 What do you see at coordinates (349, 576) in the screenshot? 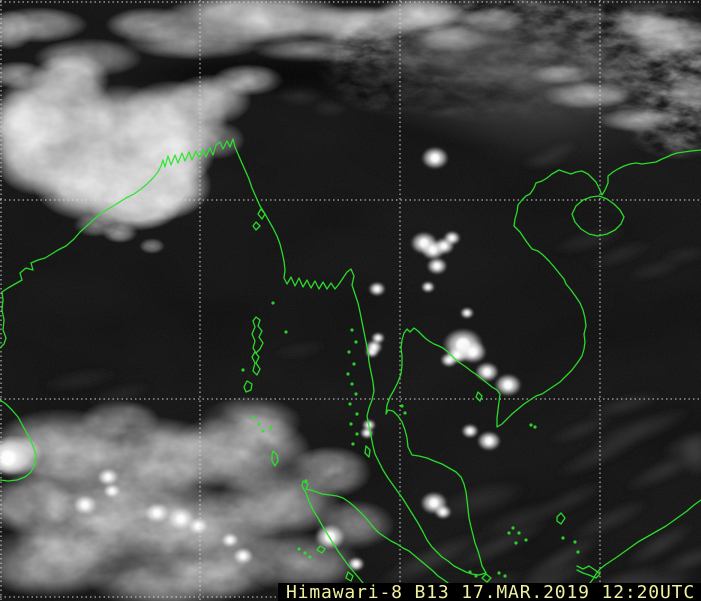
I see `coastline-nias` at bounding box center [349, 576].